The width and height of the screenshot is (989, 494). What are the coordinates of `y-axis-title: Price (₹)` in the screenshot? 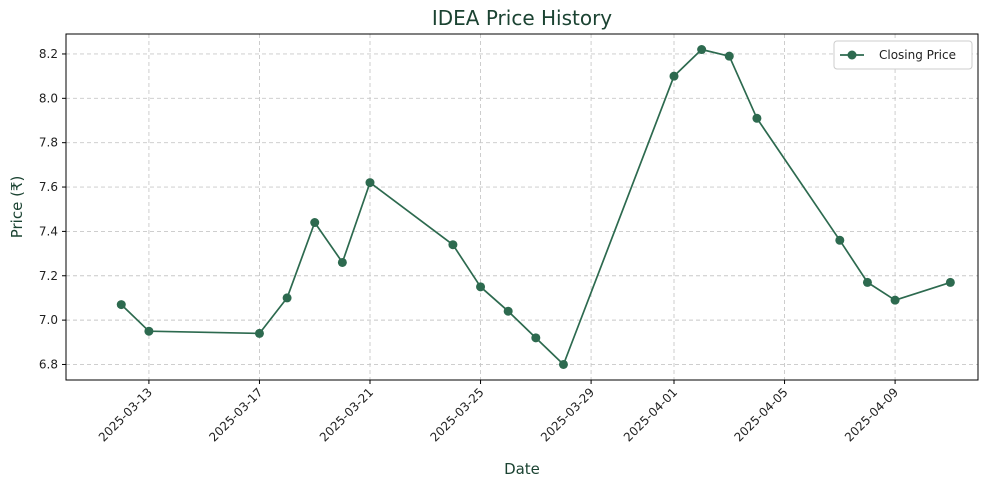 It's located at (17, 207).